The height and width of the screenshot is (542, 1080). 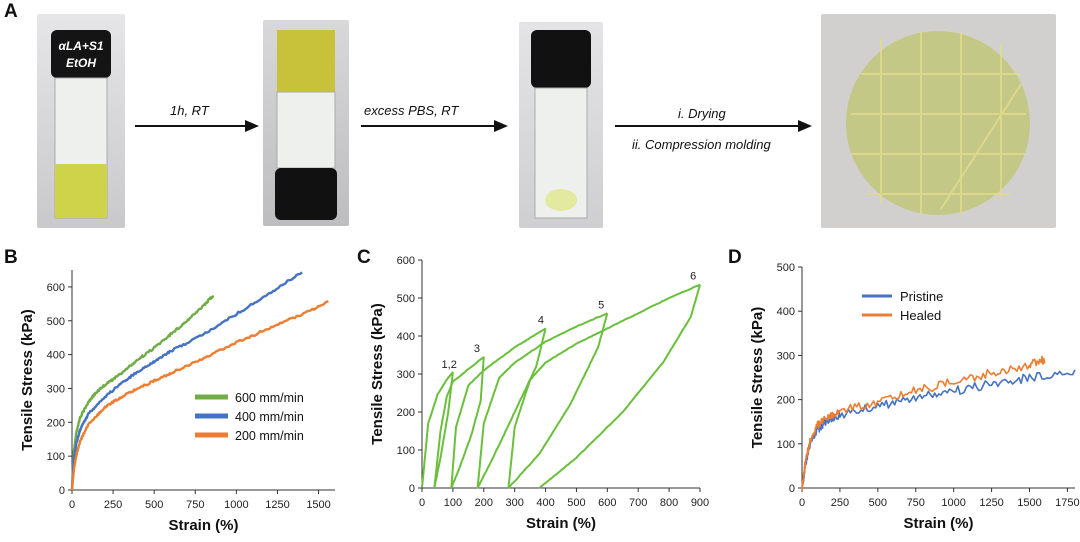 What do you see at coordinates (840, 503) in the screenshot?
I see `chart-d-xtick-label: 250` at bounding box center [840, 503].